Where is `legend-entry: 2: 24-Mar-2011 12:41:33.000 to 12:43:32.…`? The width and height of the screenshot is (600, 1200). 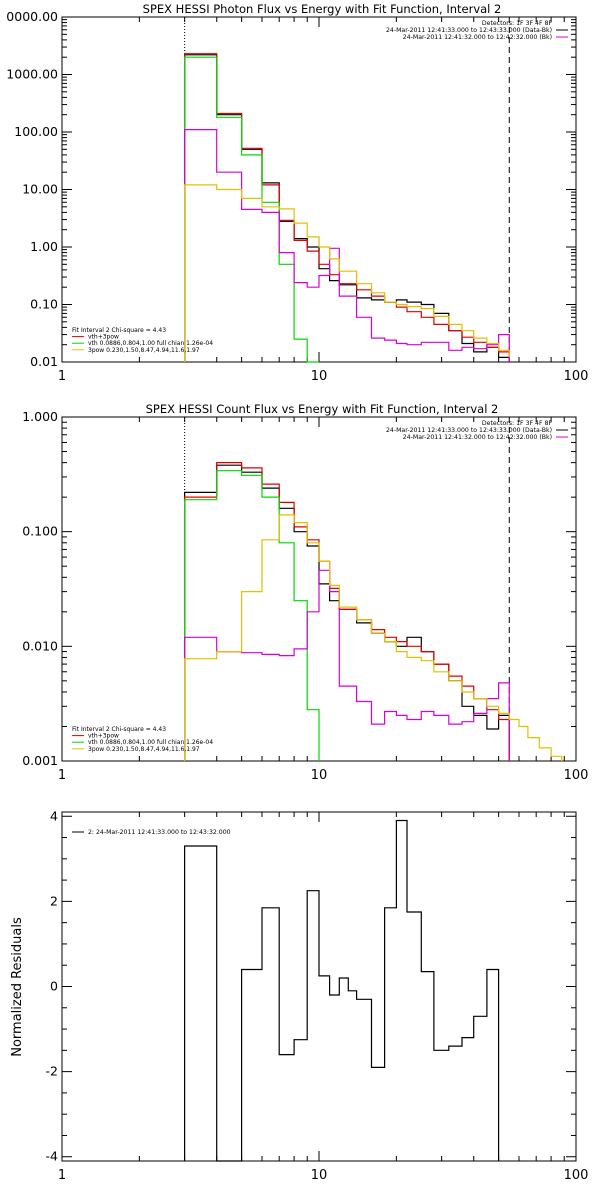
legend-entry: 2: 24-Mar-2011 12:41:33.000 to 12:43:32.… is located at coordinates (159, 832).